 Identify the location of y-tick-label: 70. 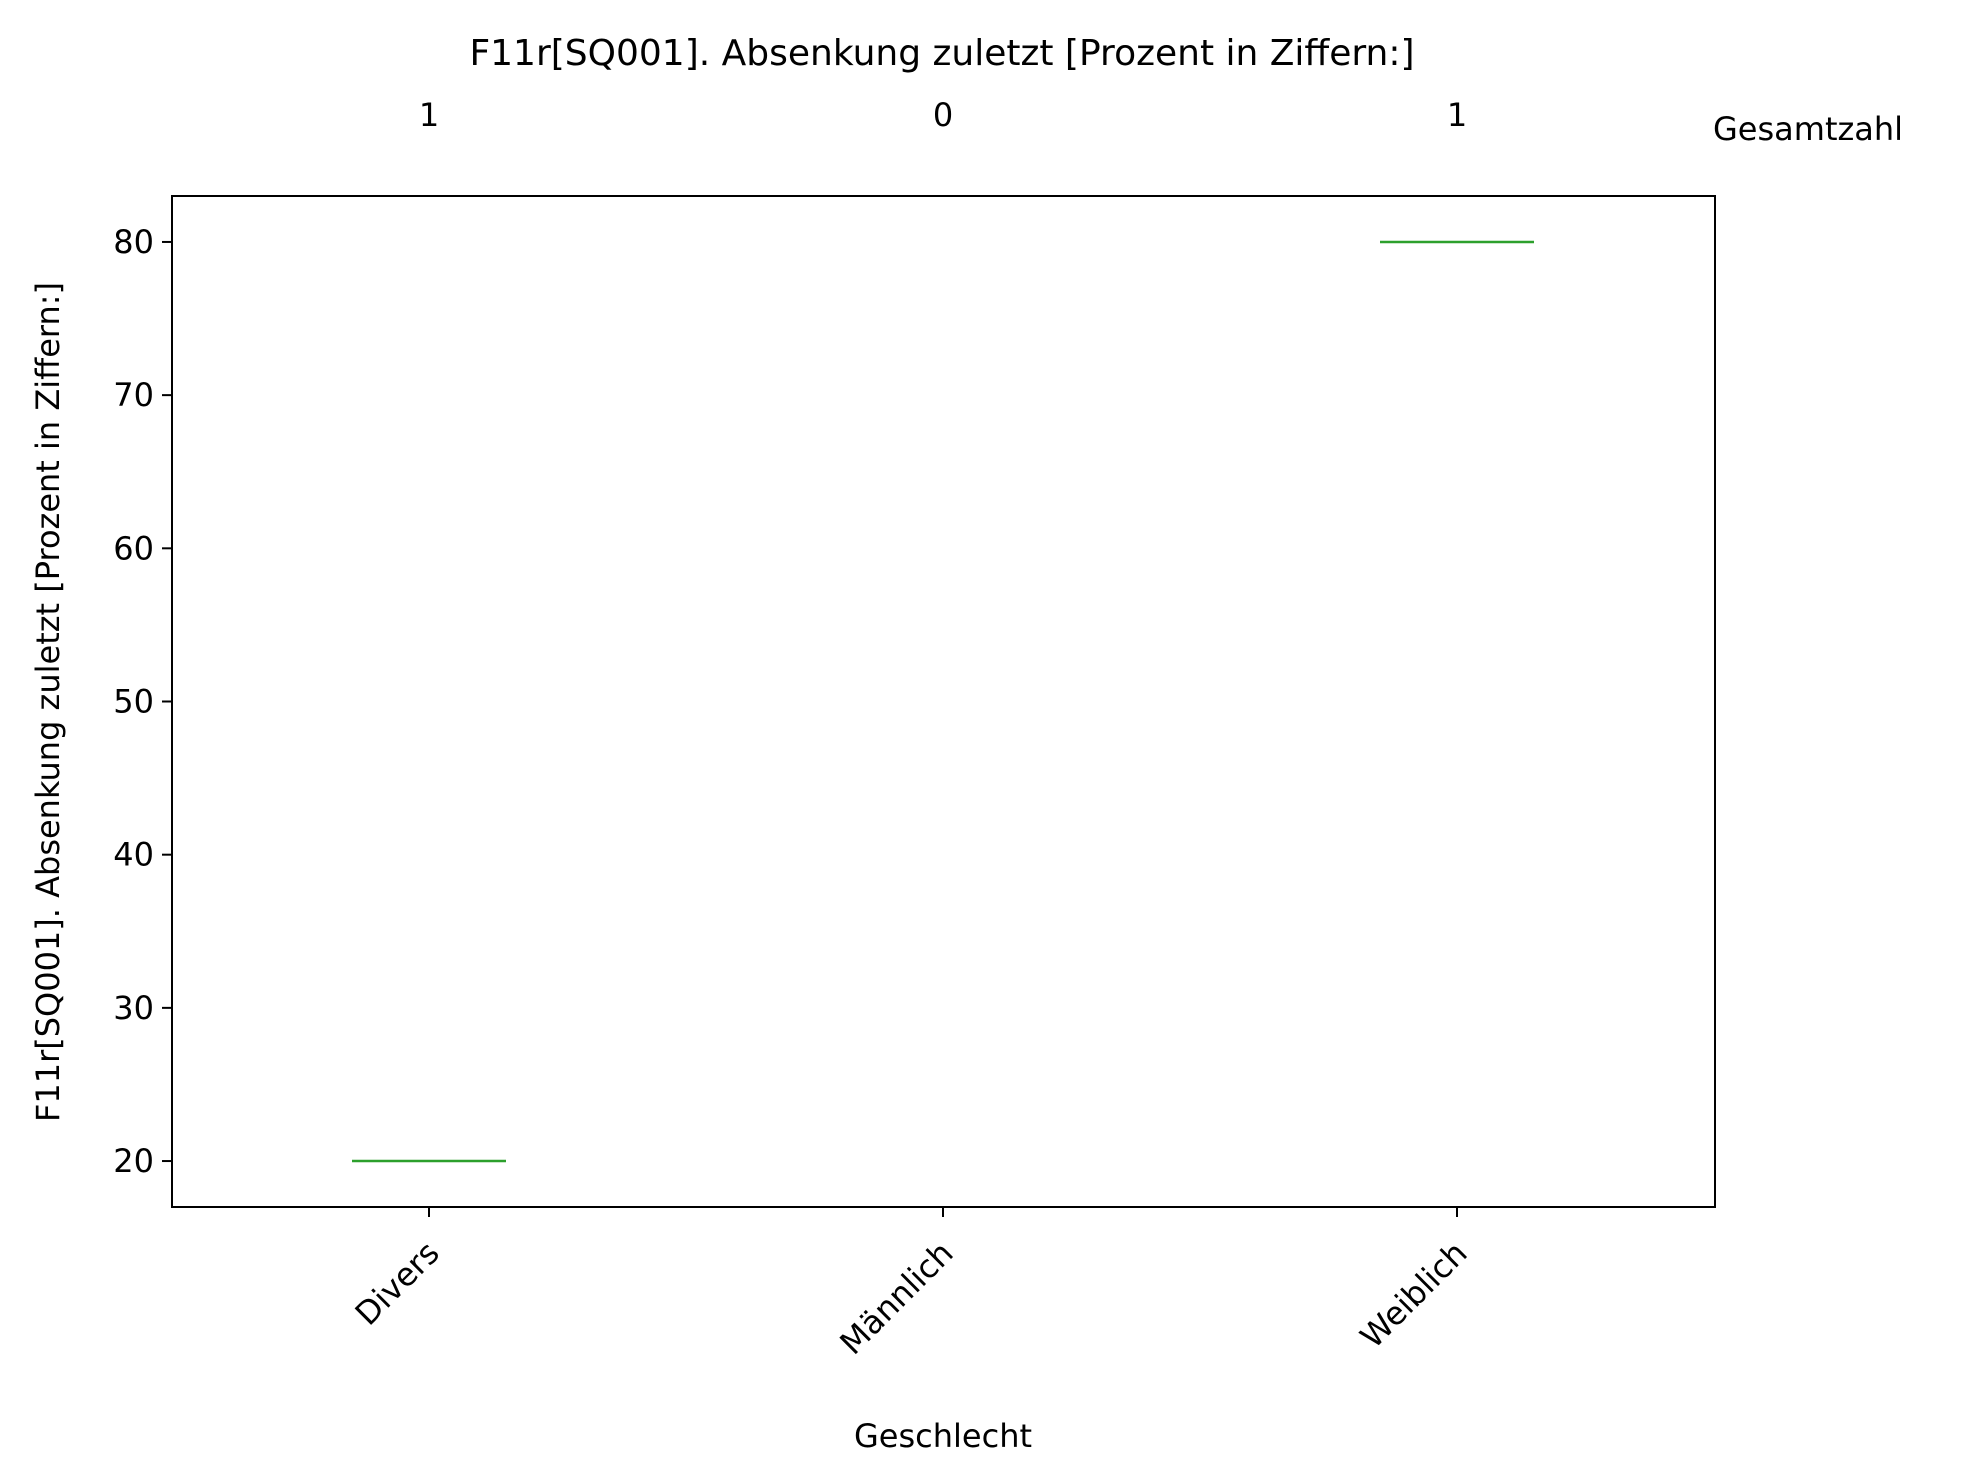
(133, 395).